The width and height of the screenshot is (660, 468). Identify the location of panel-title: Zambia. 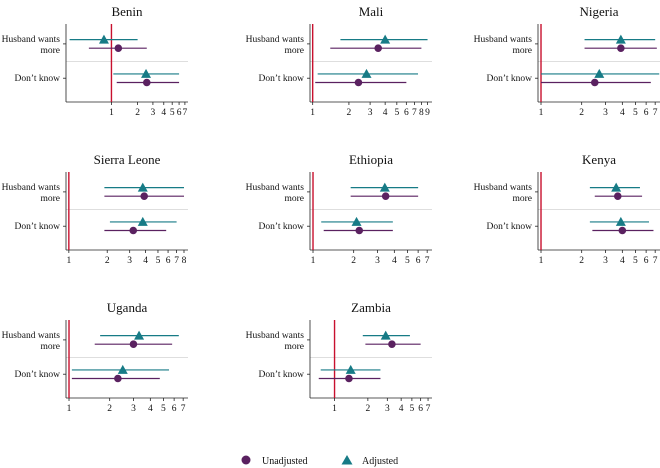
(371, 307).